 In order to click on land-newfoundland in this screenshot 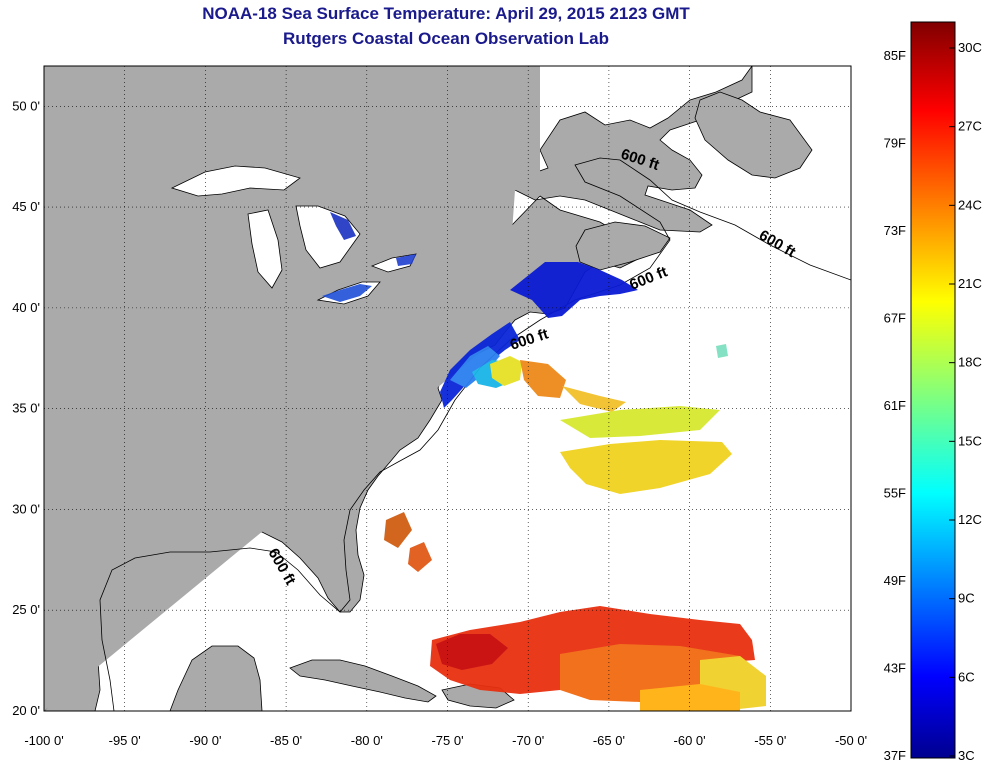, I will do `click(753, 135)`.